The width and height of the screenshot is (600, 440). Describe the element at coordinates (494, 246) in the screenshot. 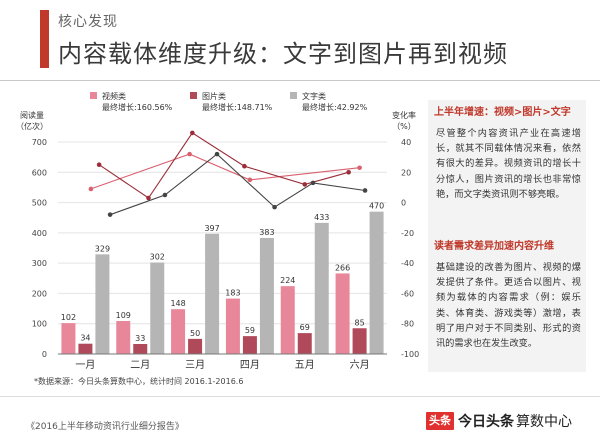

I see `panel-heading-demand: 读者需求差异加速内容升维` at that location.